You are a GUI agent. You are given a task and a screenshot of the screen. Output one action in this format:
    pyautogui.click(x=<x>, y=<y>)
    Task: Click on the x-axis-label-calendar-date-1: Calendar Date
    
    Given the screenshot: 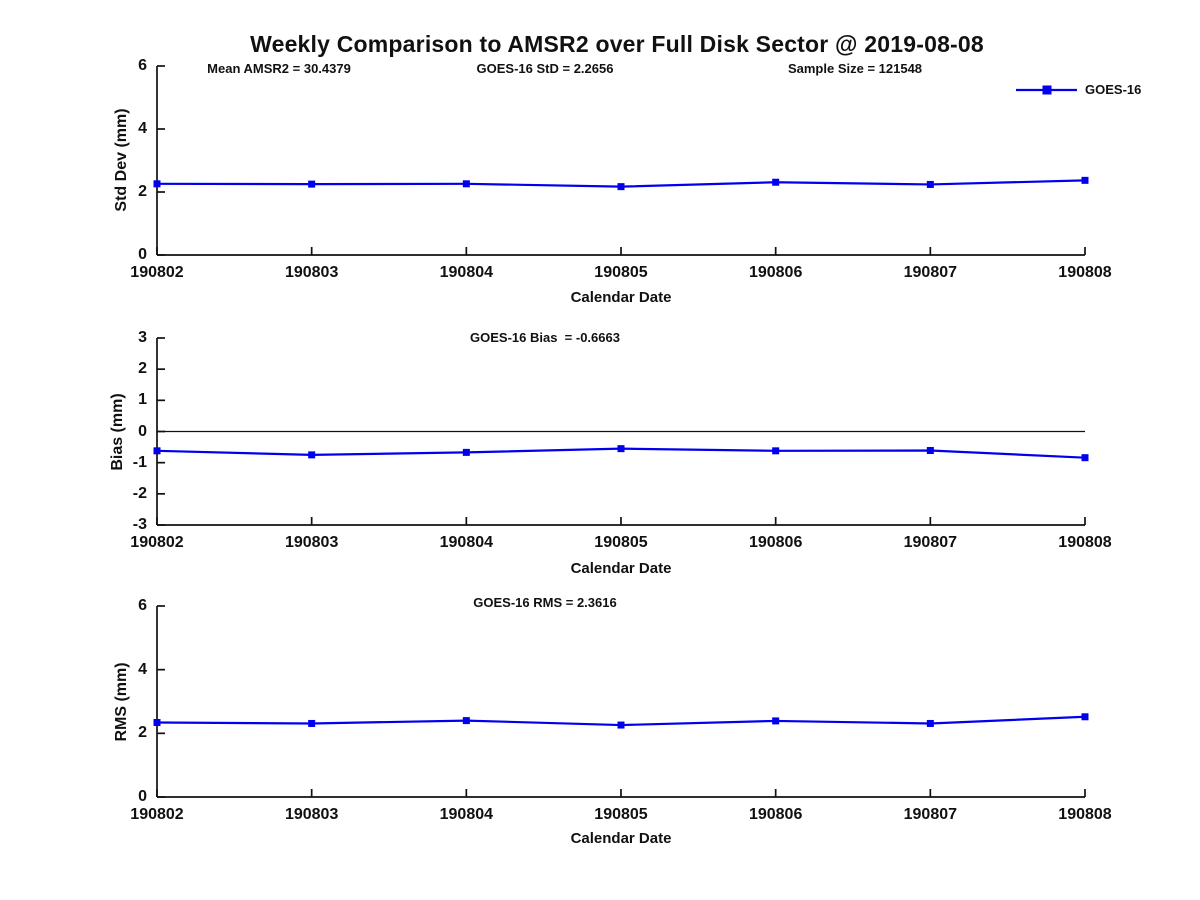 What is the action you would take?
    pyautogui.click(x=621, y=297)
    